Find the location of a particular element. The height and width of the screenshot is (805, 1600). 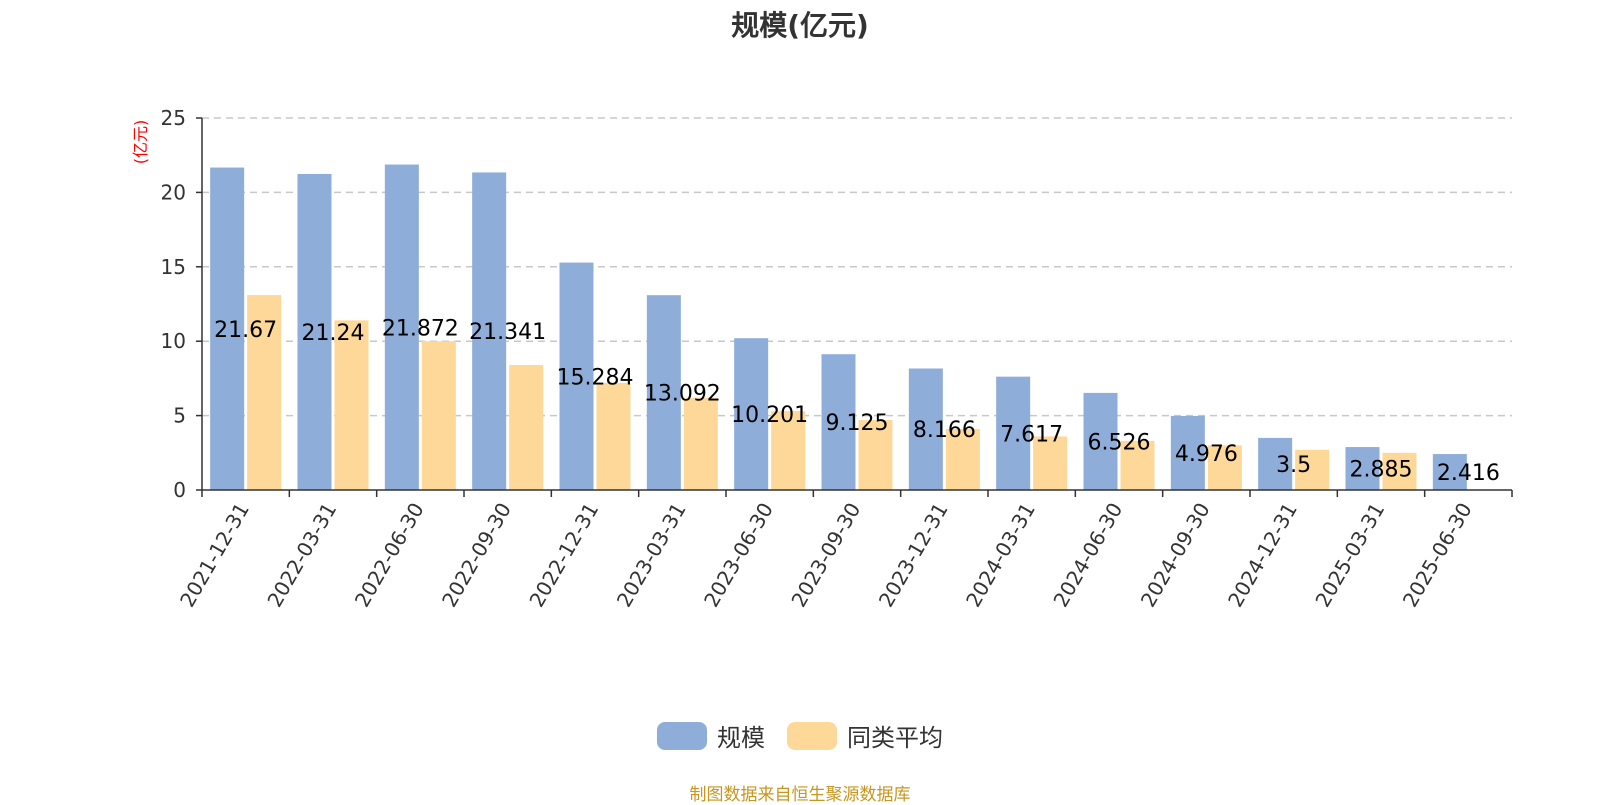

data-label-scale: 8.166 is located at coordinates (944, 430).